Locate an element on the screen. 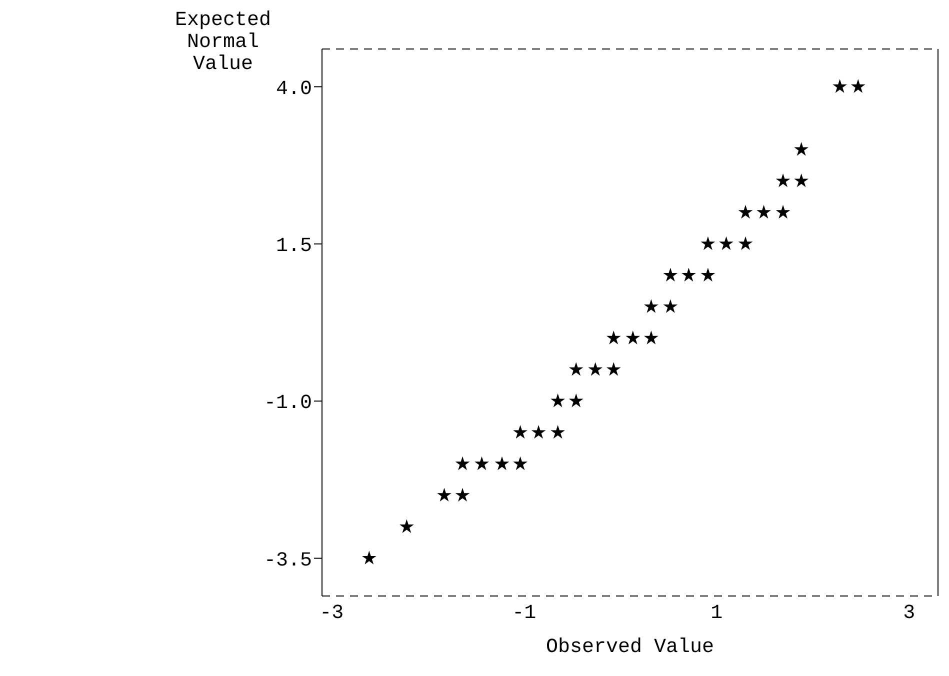  x-tick-label: -3 is located at coordinates (332, 614).